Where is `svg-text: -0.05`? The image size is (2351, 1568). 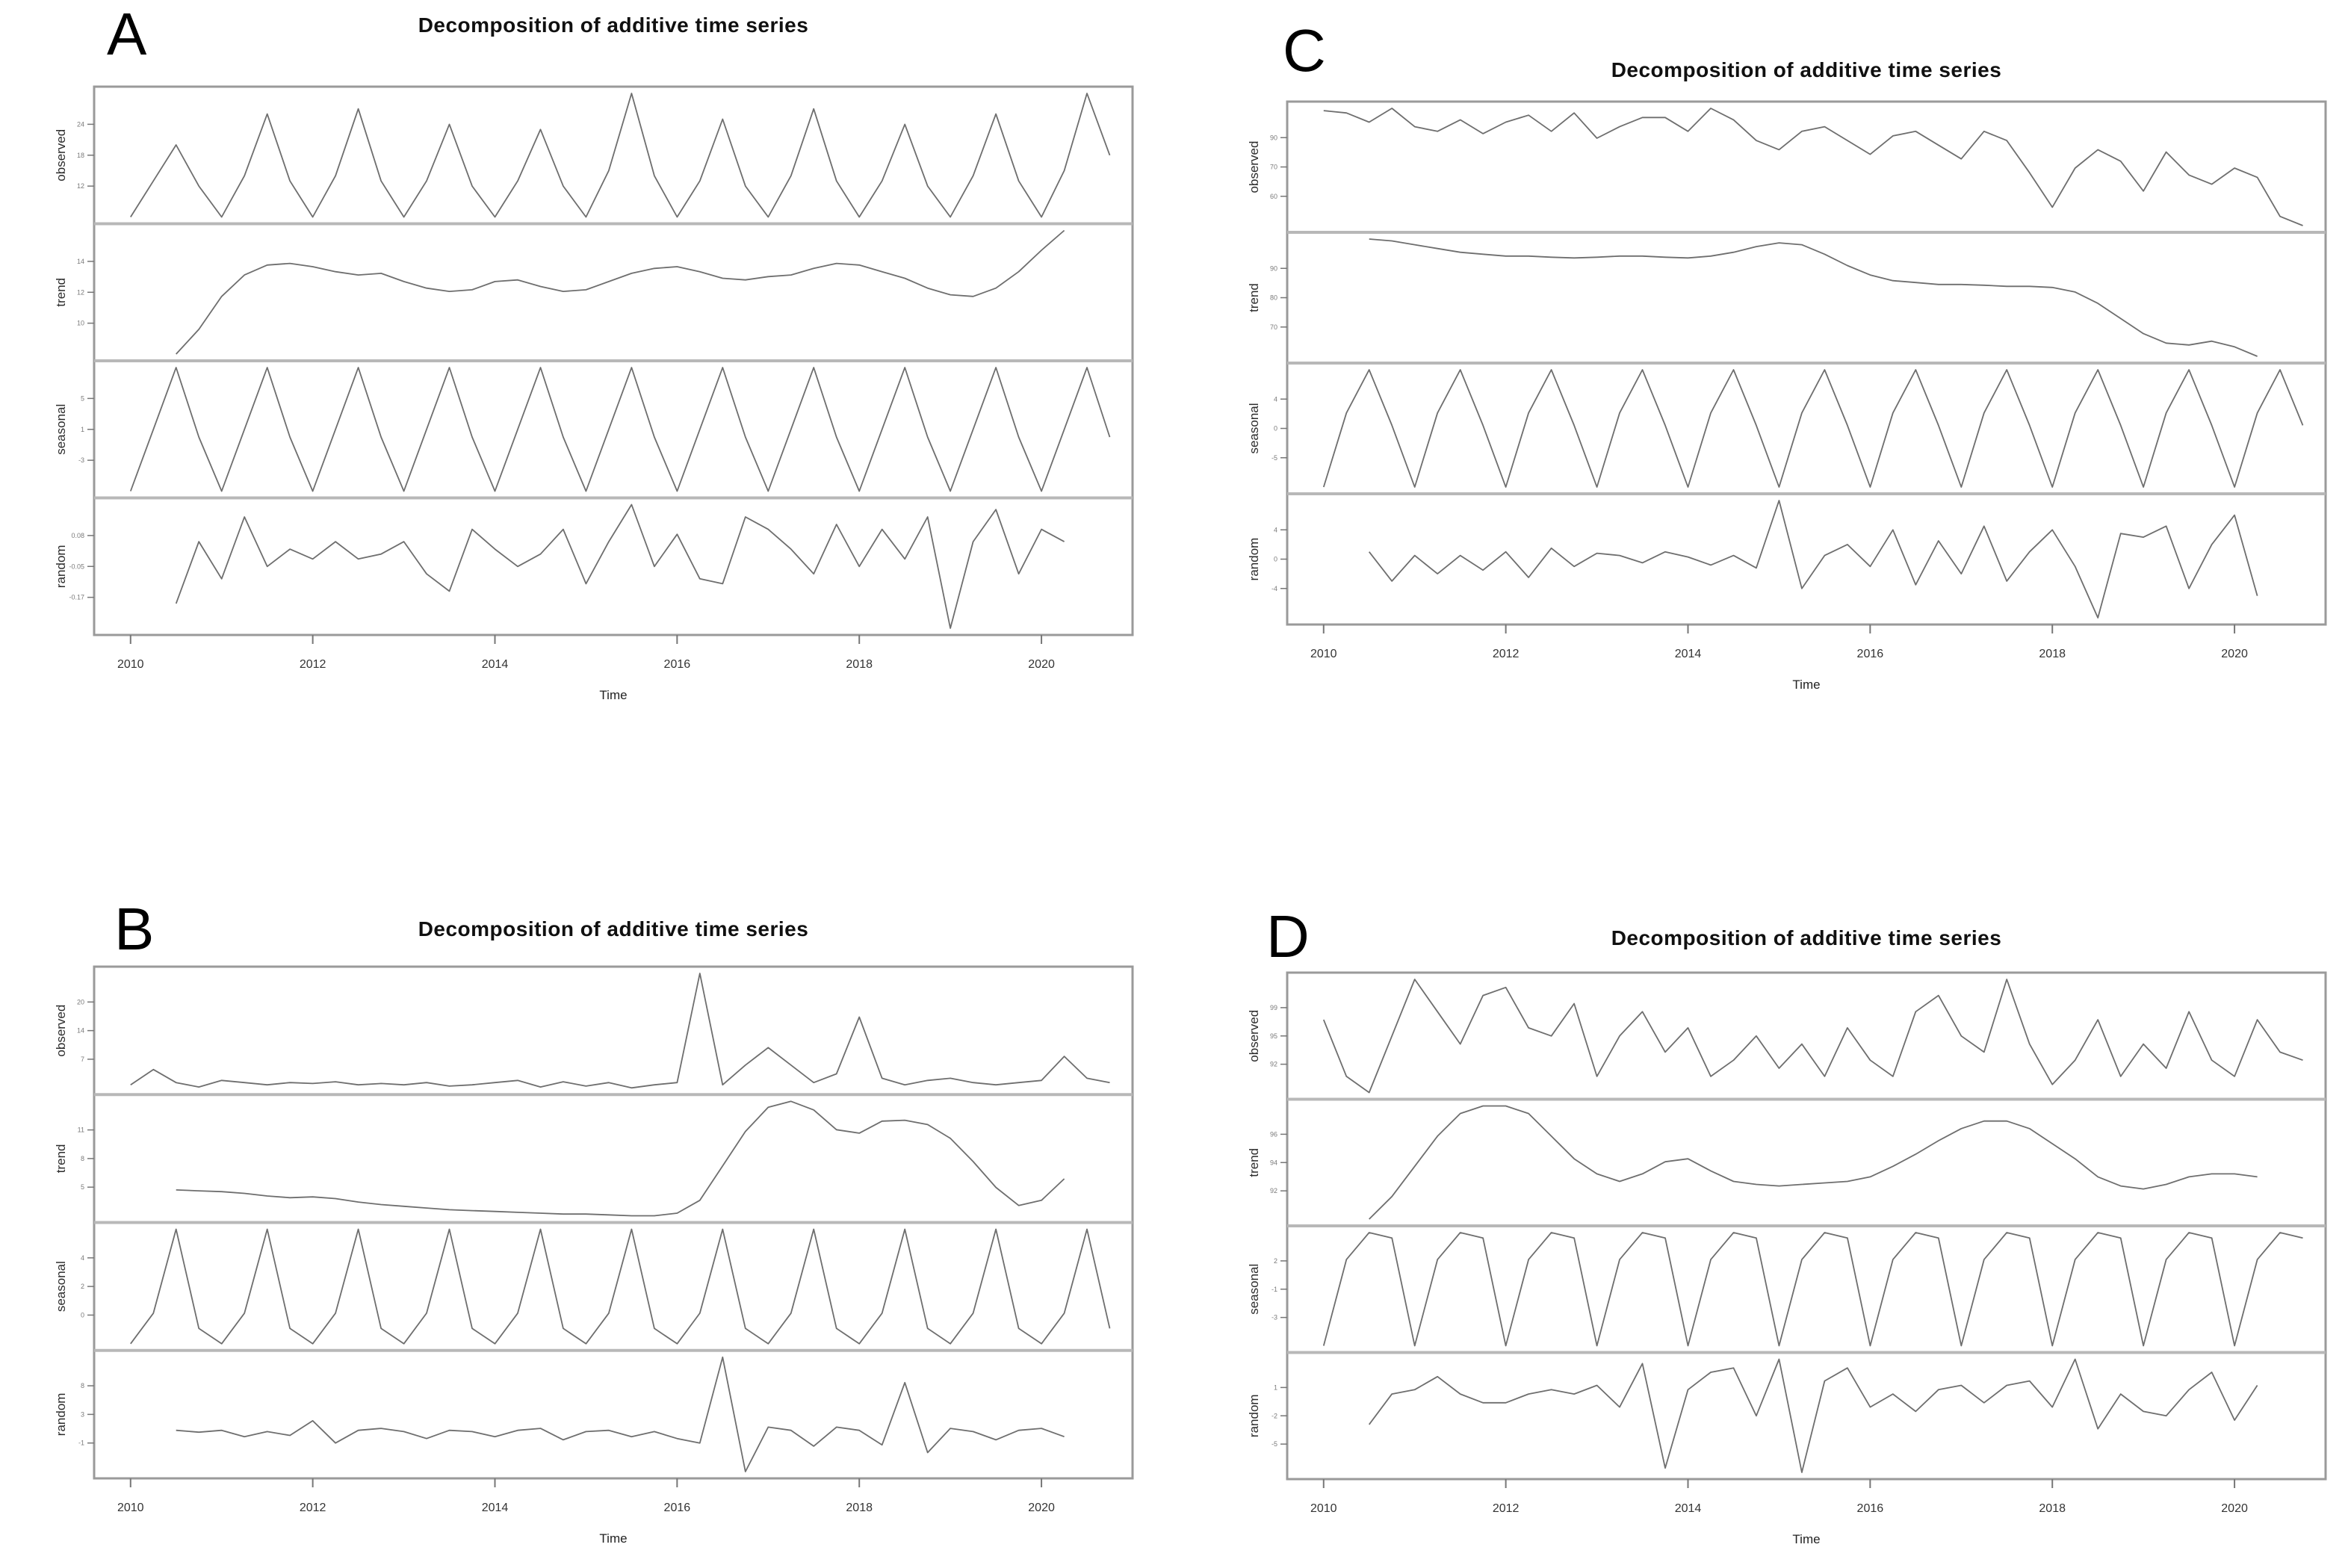
svg-text: -0.05 is located at coordinates (76, 566).